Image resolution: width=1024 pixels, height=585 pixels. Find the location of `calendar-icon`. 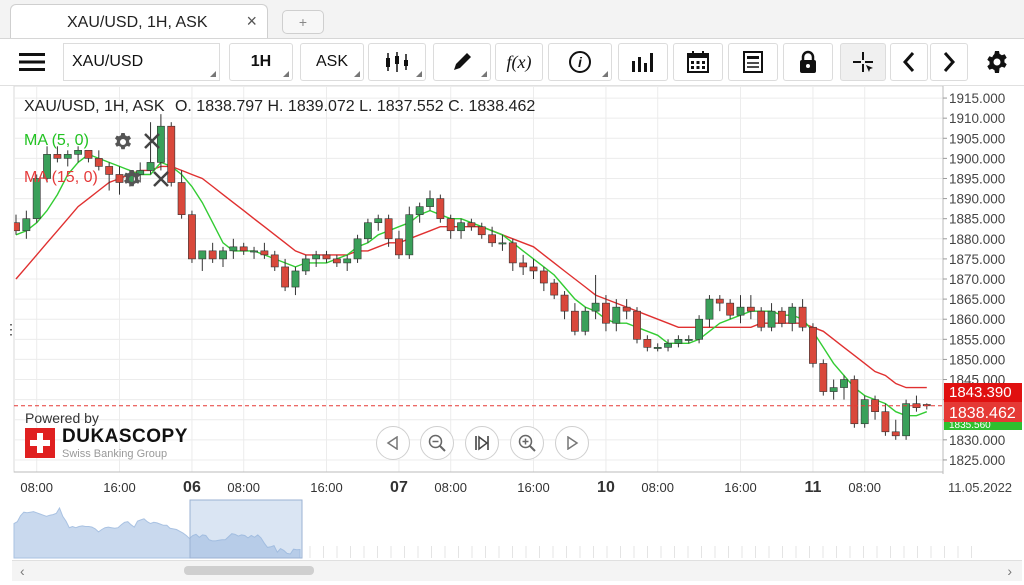

calendar-icon is located at coordinates (698, 62).